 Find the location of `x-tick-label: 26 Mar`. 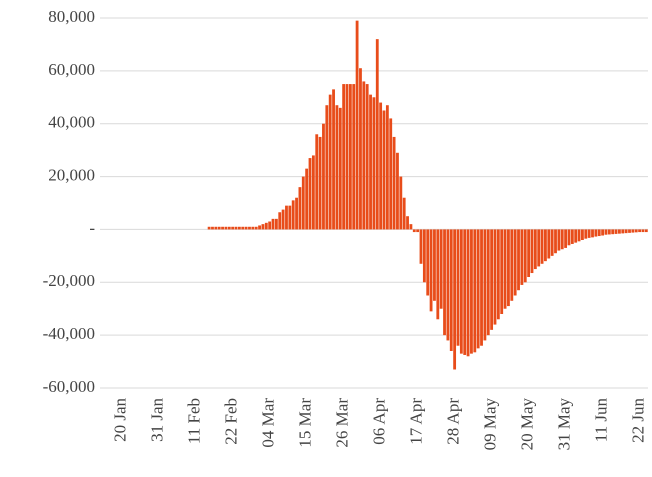

x-tick-label: 26 Mar is located at coordinates (342, 423).